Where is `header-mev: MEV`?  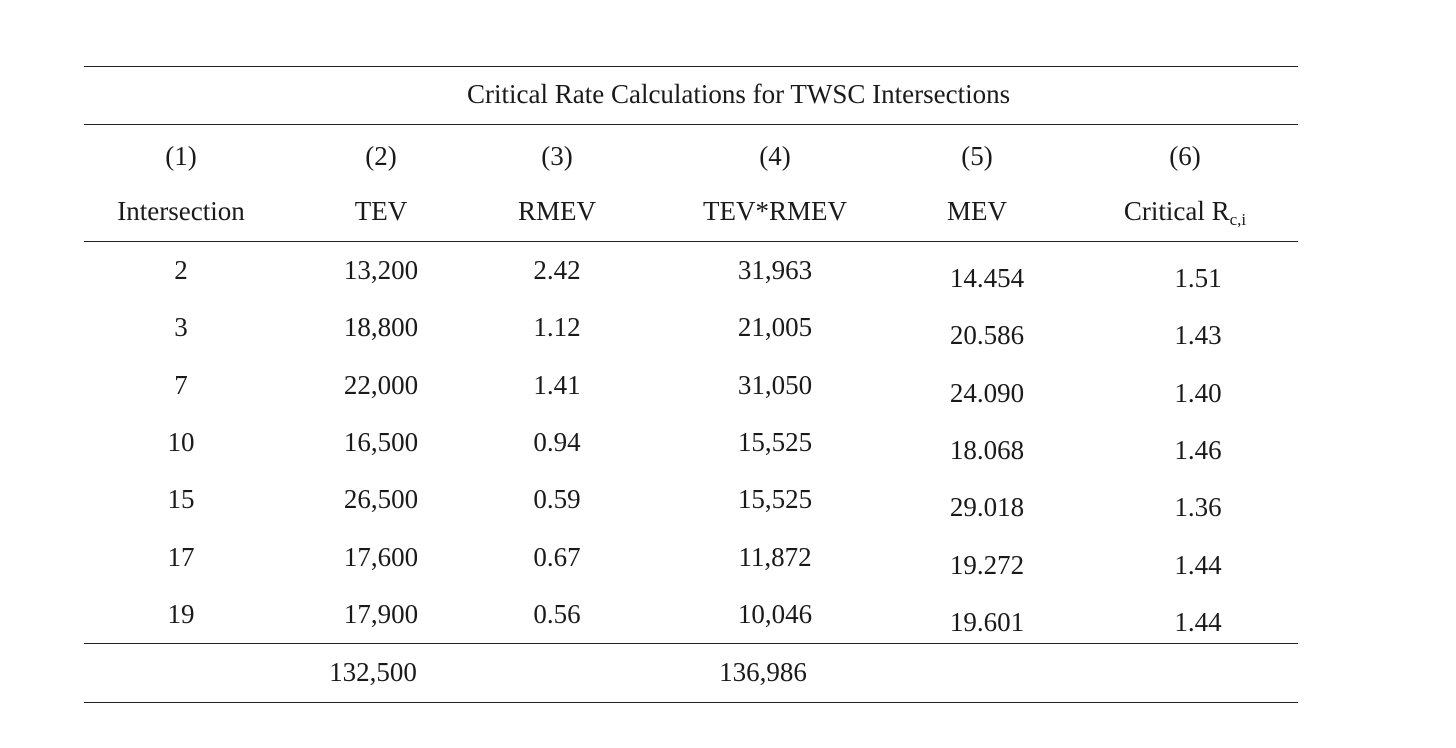 header-mev: MEV is located at coordinates (977, 211).